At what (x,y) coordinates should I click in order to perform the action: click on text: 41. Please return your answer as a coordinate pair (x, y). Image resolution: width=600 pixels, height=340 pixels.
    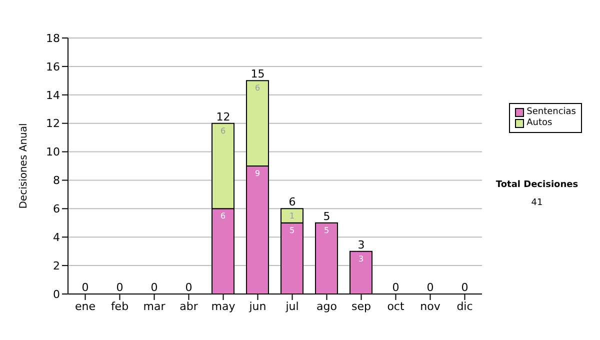
    Looking at the image, I should click on (537, 203).